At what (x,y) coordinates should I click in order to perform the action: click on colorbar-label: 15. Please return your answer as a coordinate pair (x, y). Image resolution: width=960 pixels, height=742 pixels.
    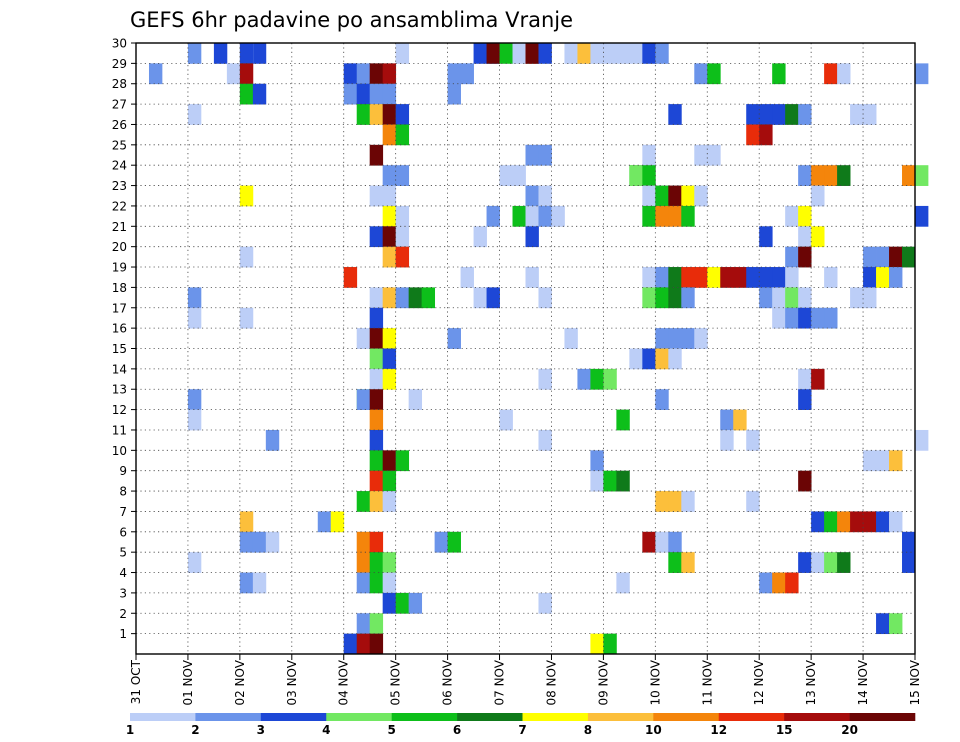
    Looking at the image, I should click on (784, 730).